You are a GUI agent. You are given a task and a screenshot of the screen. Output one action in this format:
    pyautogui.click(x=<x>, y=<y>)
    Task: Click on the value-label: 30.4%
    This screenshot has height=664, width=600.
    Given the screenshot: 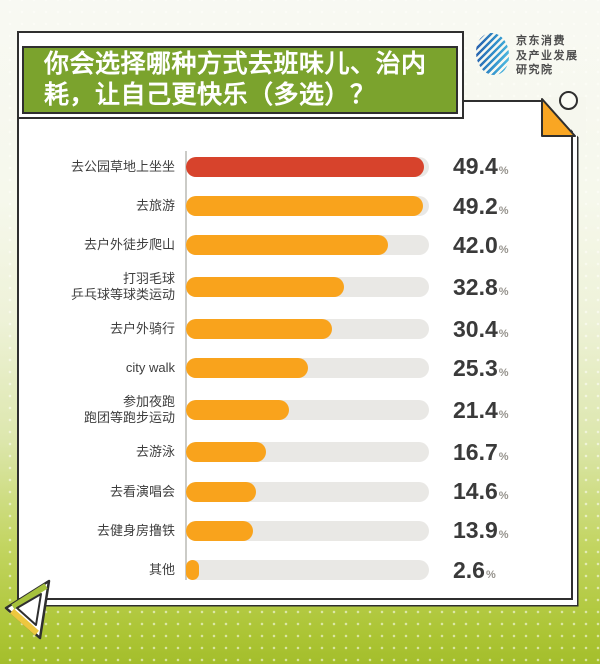 What is the action you would take?
    pyautogui.click(x=489, y=329)
    